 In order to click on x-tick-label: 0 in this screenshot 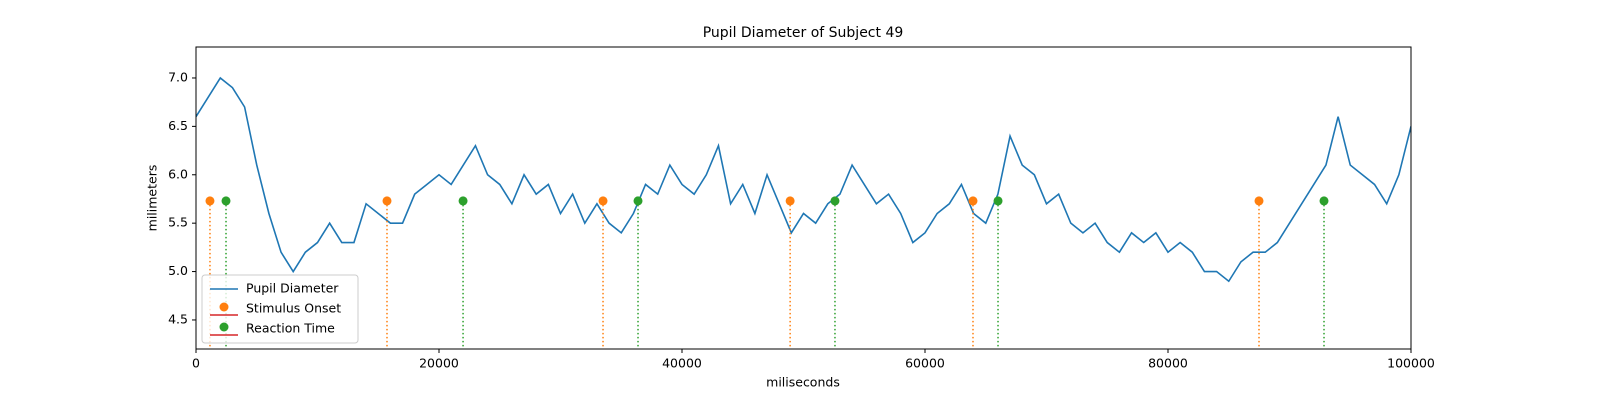, I will do `click(196, 363)`.